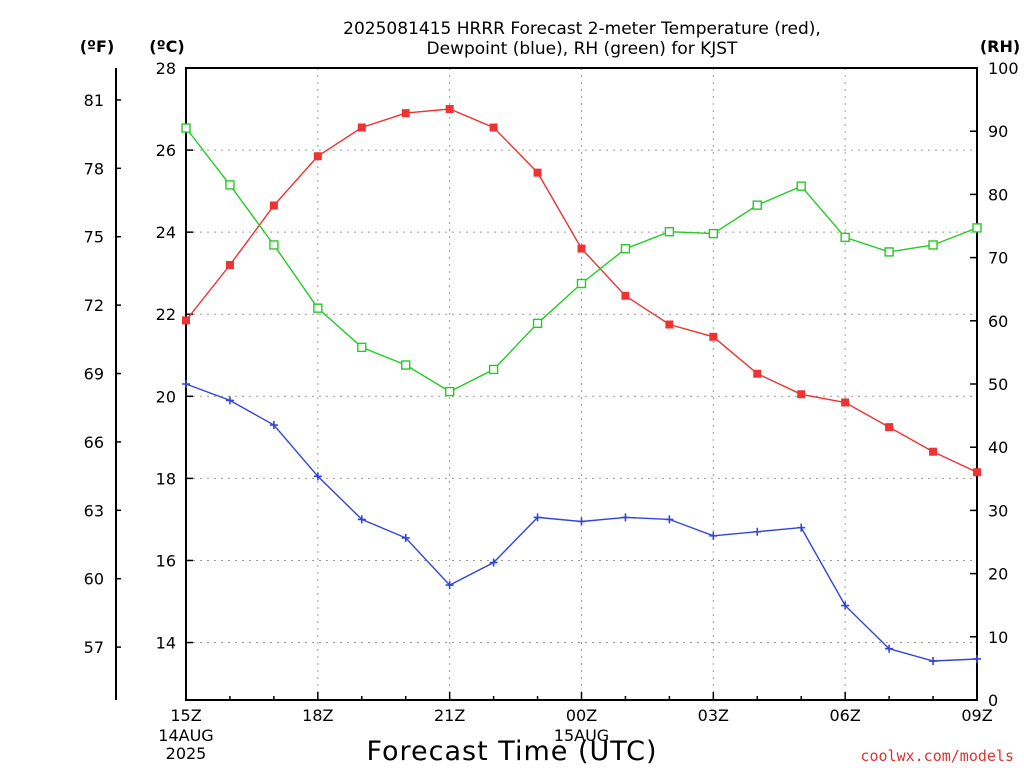 Image resolution: width=1024 pixels, height=768 pixels. I want to click on fahrenheit-unit-label: (ºF), so click(97, 46).